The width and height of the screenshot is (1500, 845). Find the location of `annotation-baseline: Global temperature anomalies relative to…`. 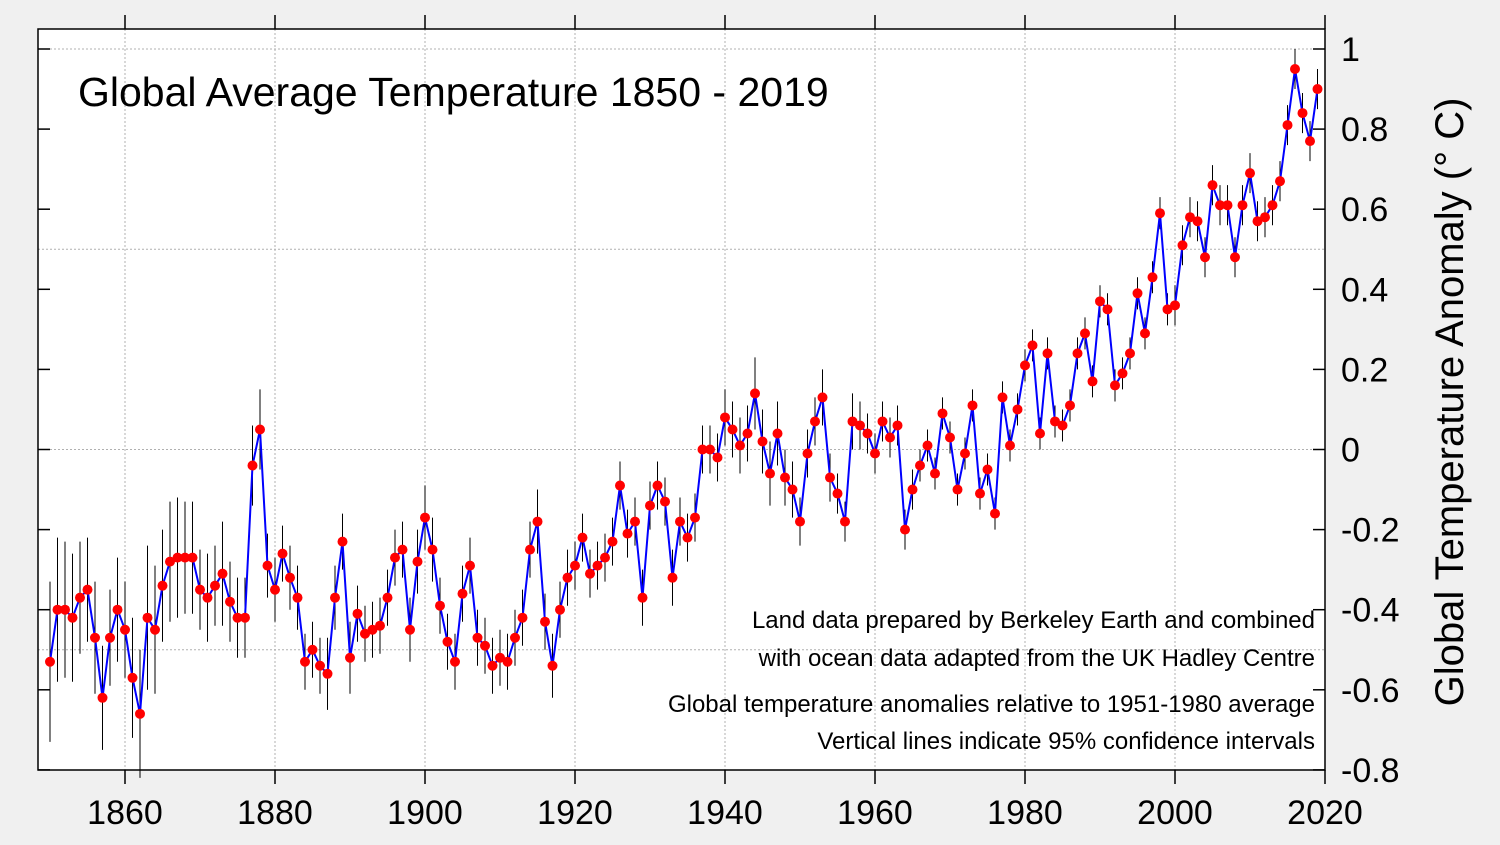

annotation-baseline: Global temperature anomalies relative to… is located at coordinates (991, 704).